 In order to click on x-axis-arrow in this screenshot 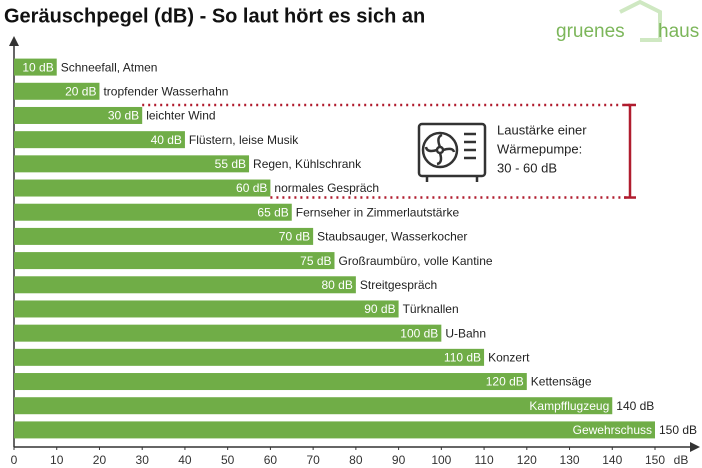, I will do `click(695, 447)`.